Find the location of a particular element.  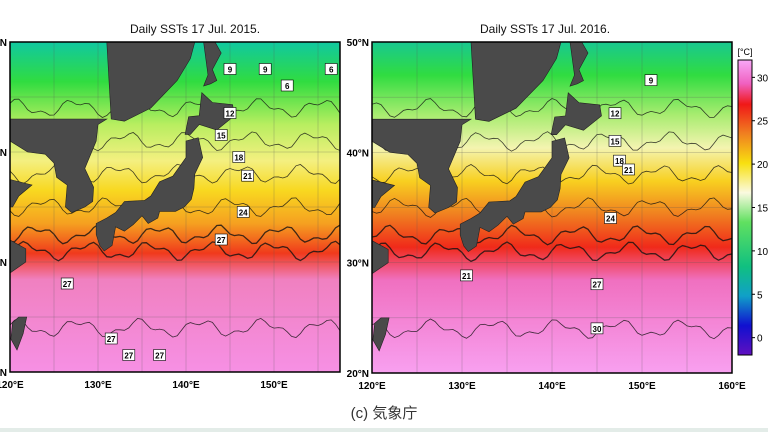

longitude-label: 140°E is located at coordinates (186, 385).